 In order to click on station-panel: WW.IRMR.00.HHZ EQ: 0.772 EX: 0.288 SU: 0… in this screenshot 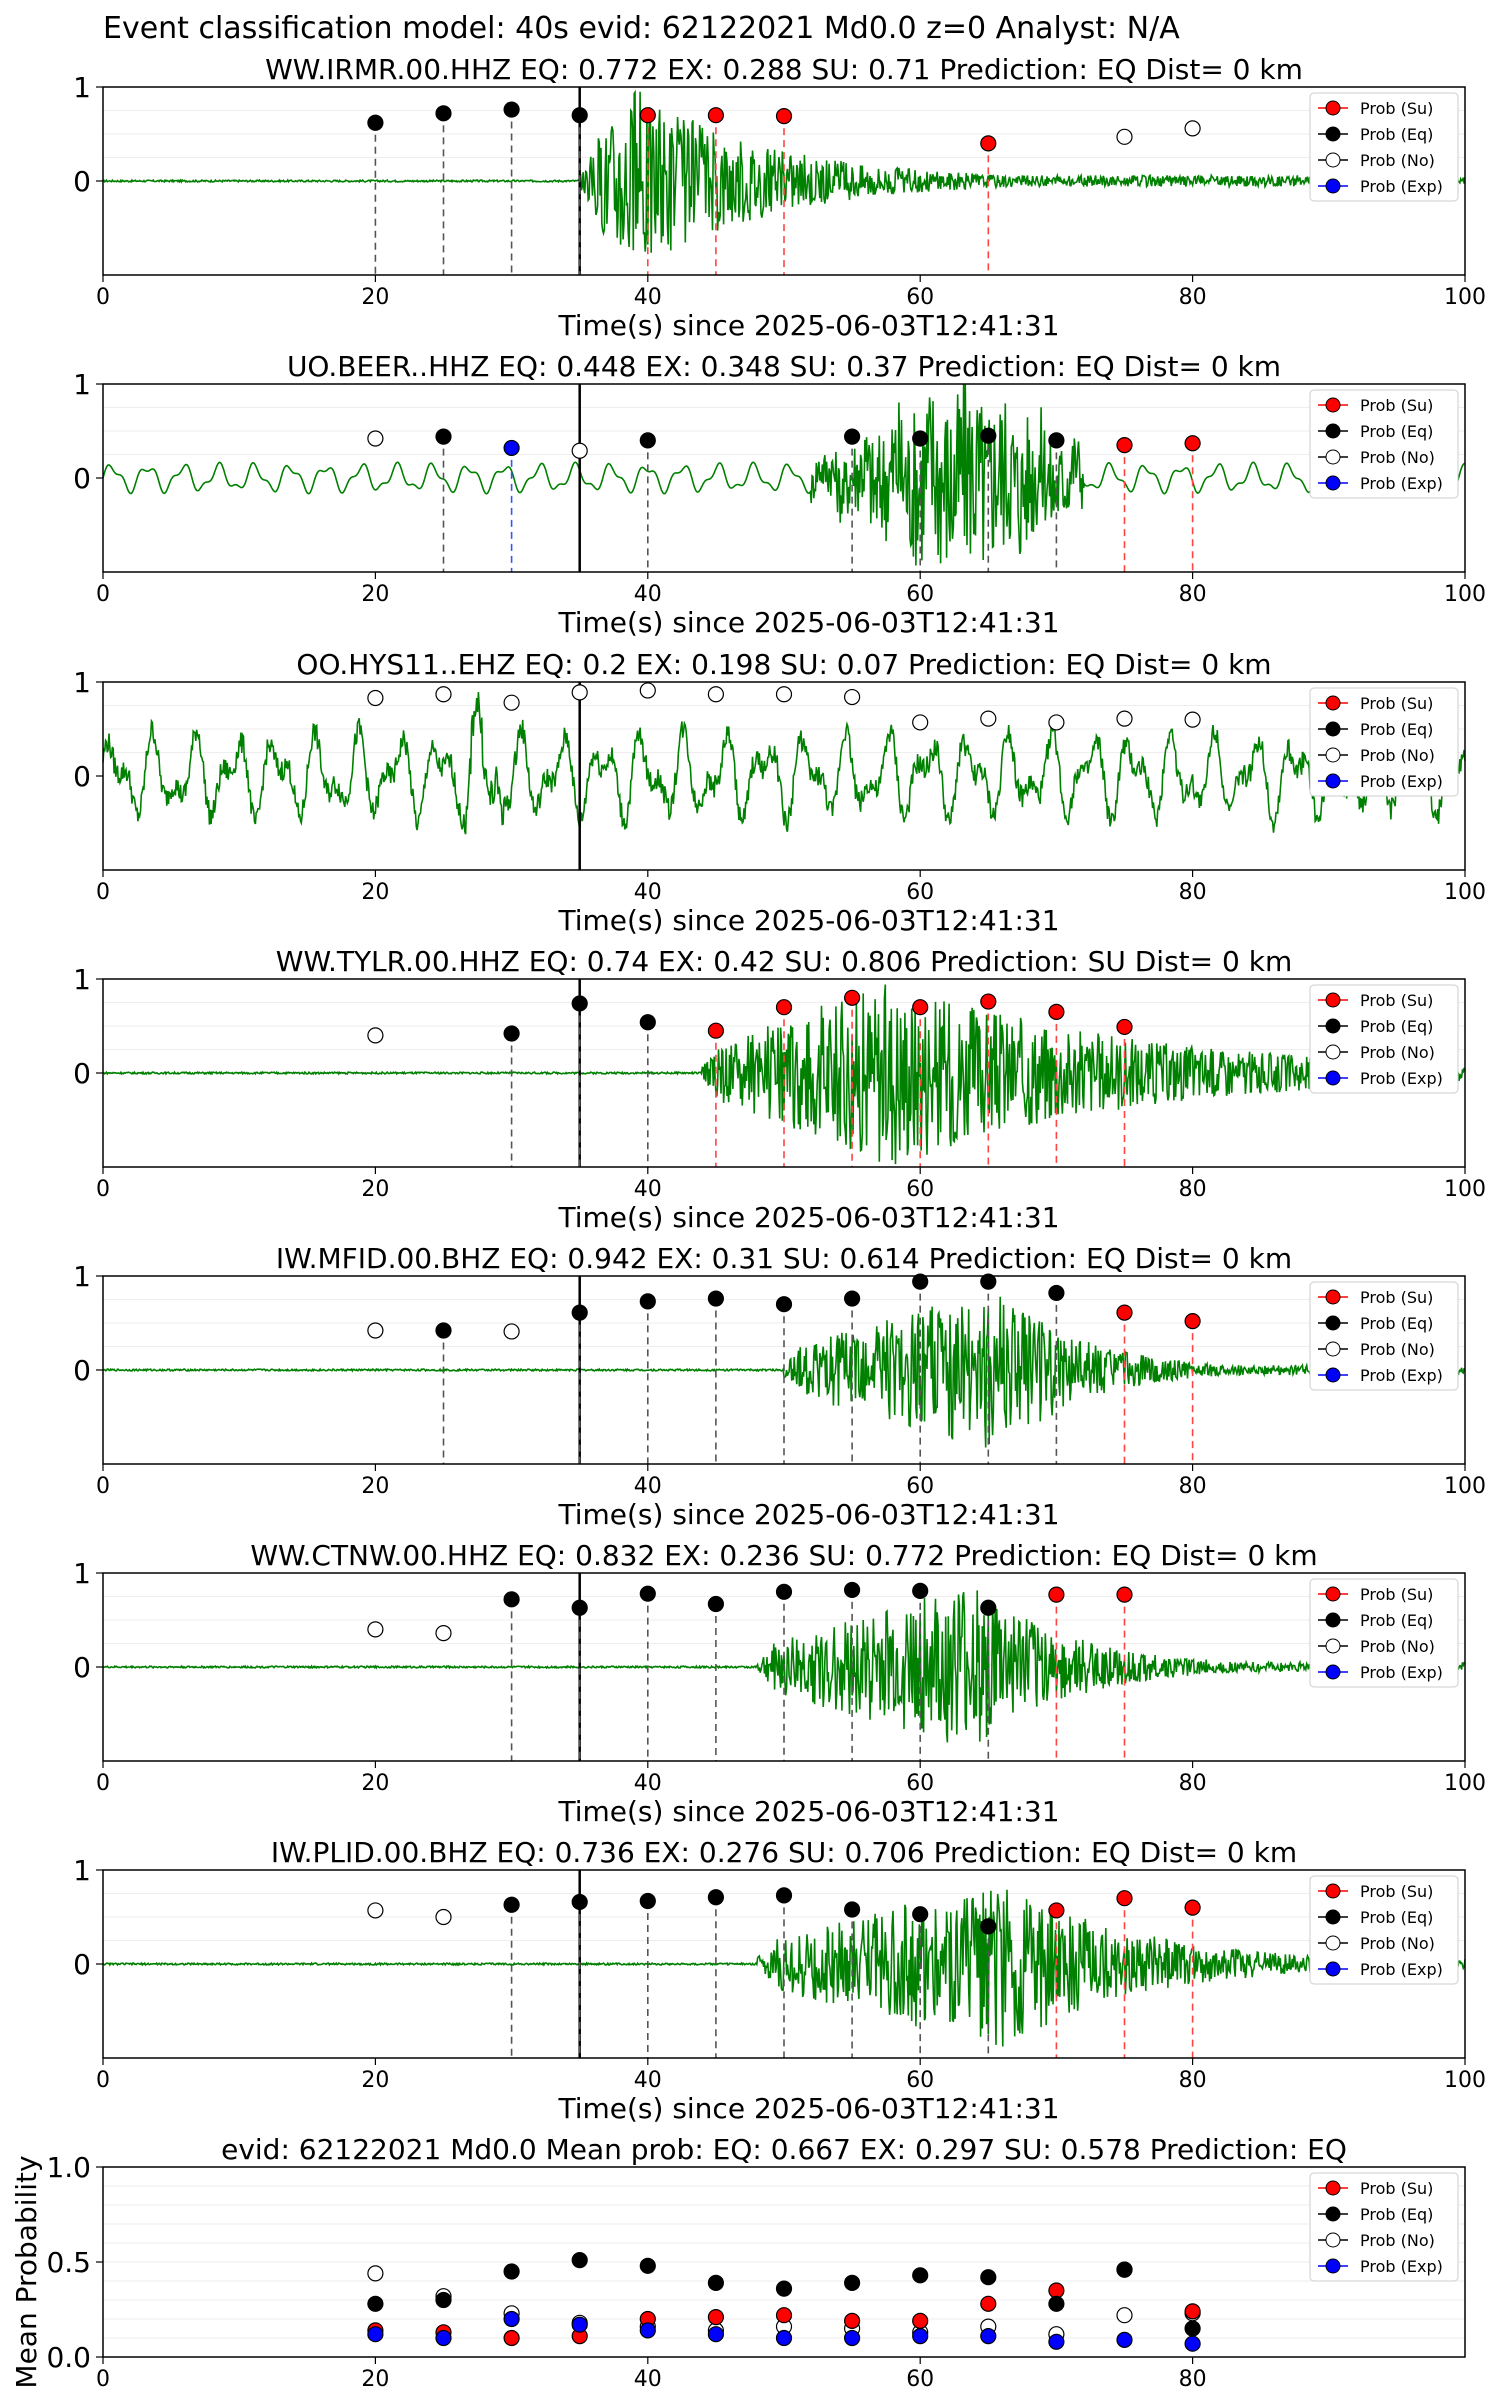, I will do `click(779, 197)`.